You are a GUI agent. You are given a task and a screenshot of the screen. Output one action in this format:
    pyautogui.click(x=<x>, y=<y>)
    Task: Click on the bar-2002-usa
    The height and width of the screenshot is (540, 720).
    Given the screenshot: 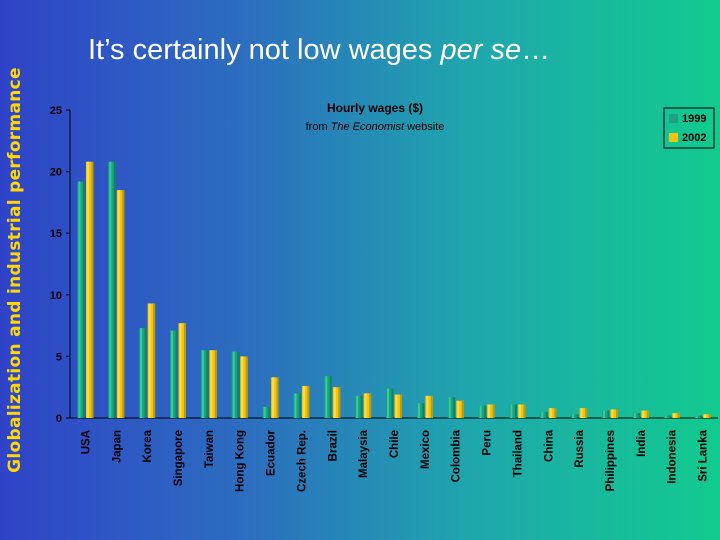 What is the action you would take?
    pyautogui.click(x=89, y=289)
    